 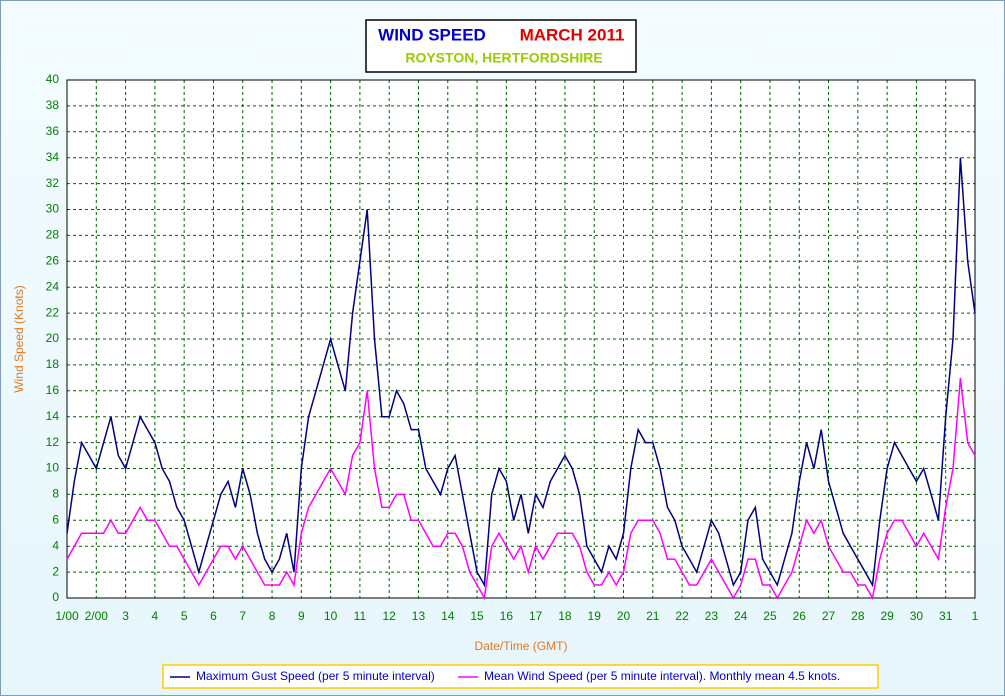 I want to click on y-tick-label: 34, so click(x=53, y=157).